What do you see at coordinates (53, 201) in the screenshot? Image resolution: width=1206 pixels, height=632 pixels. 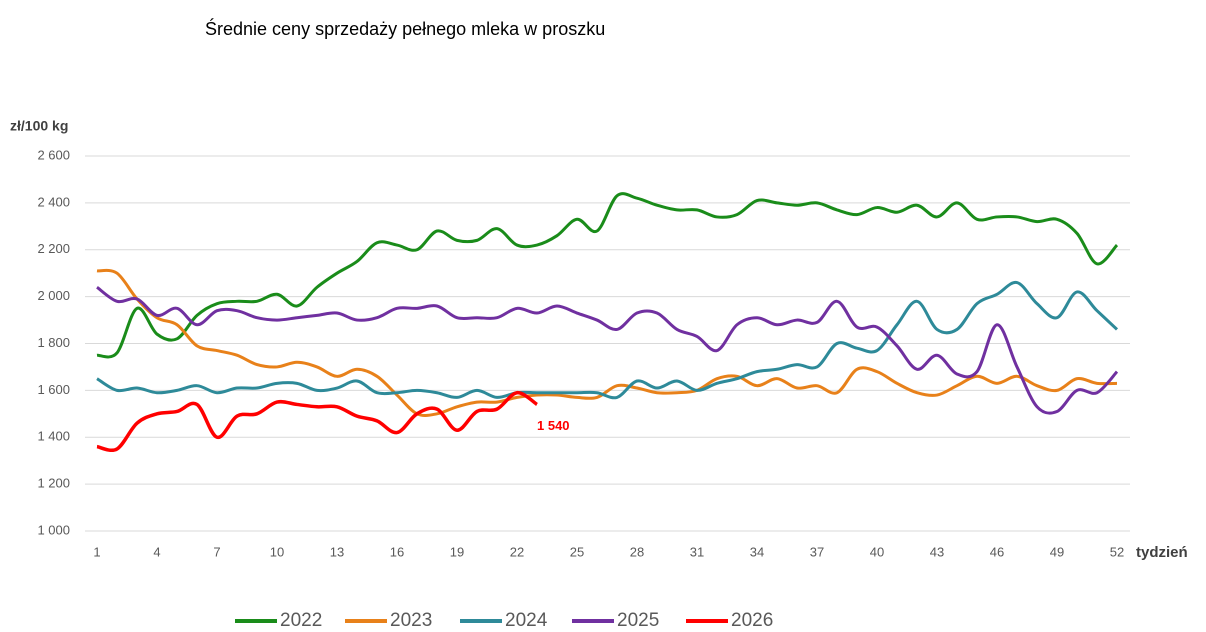 I see `y-tick-label: 2 400` at bounding box center [53, 201].